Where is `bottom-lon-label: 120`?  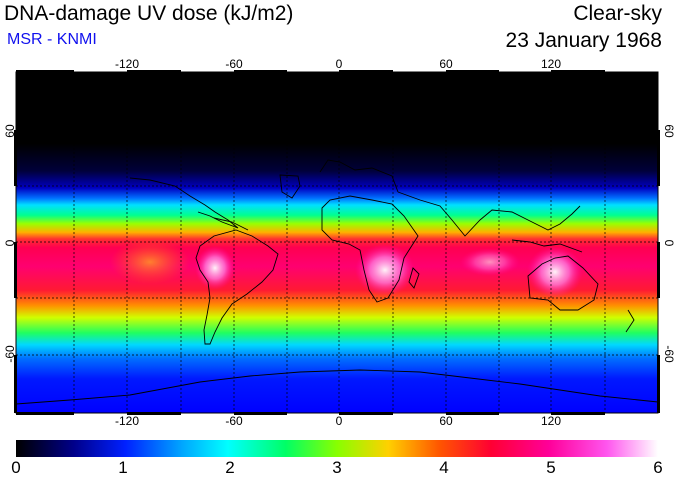 bottom-lon-label: 120 is located at coordinates (551, 421).